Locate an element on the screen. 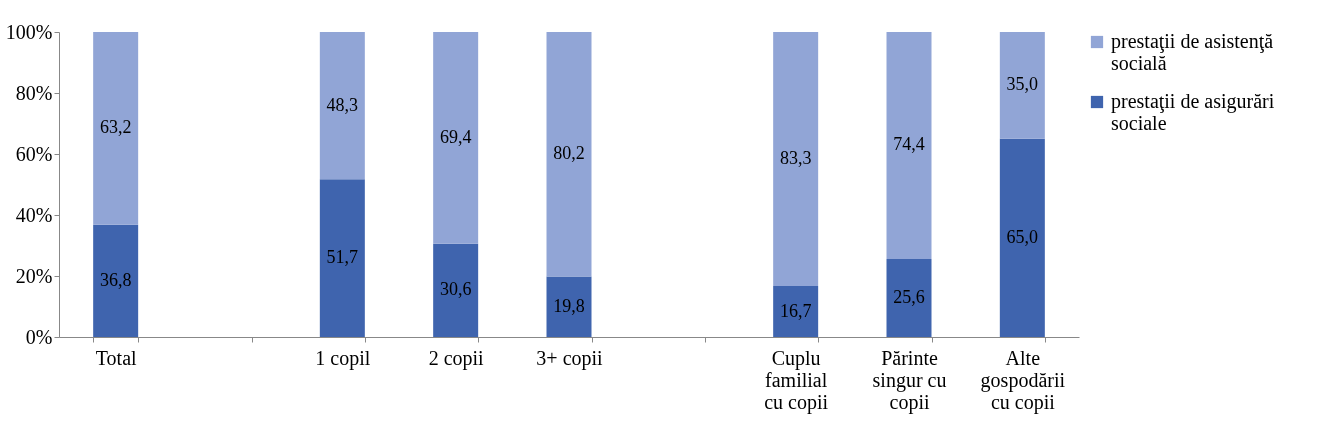 This screenshot has width=1340, height=435. data-label: 63,2 is located at coordinates (115, 127).